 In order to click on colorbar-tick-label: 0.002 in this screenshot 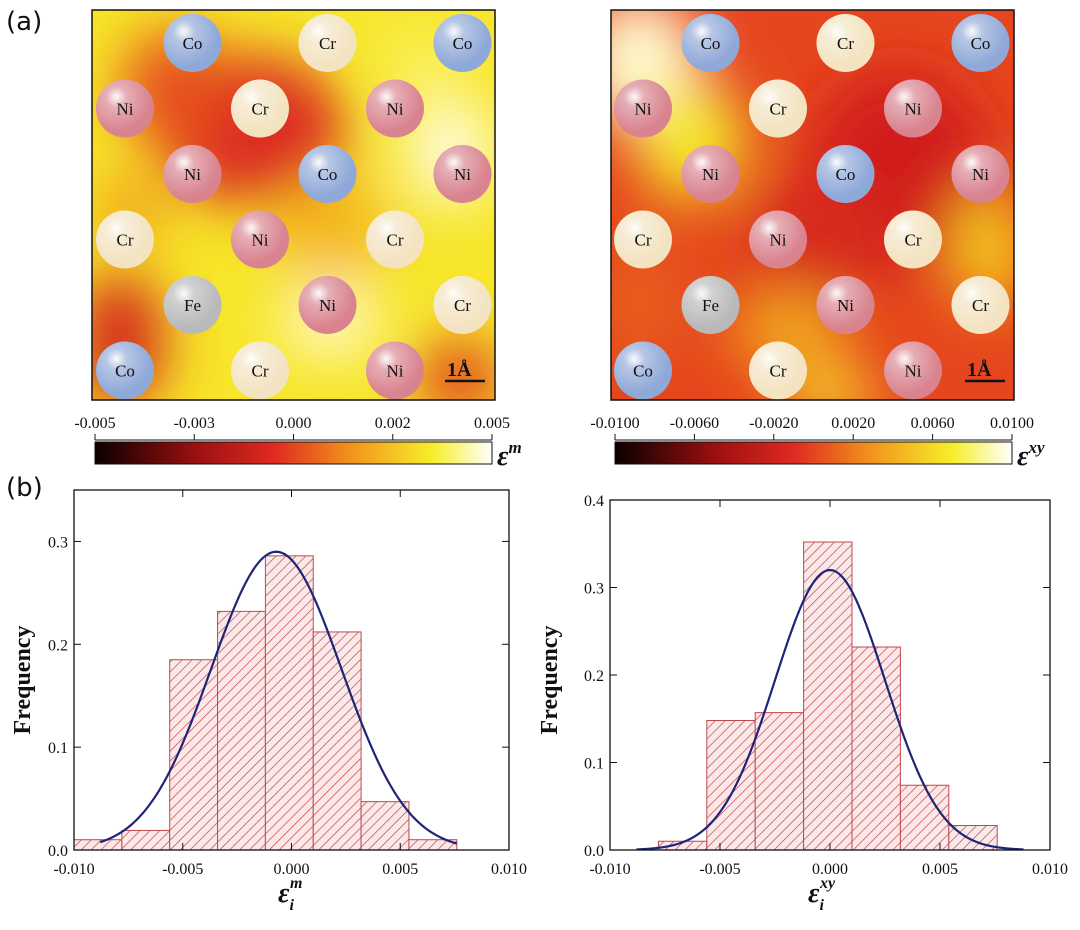, I will do `click(393, 423)`.